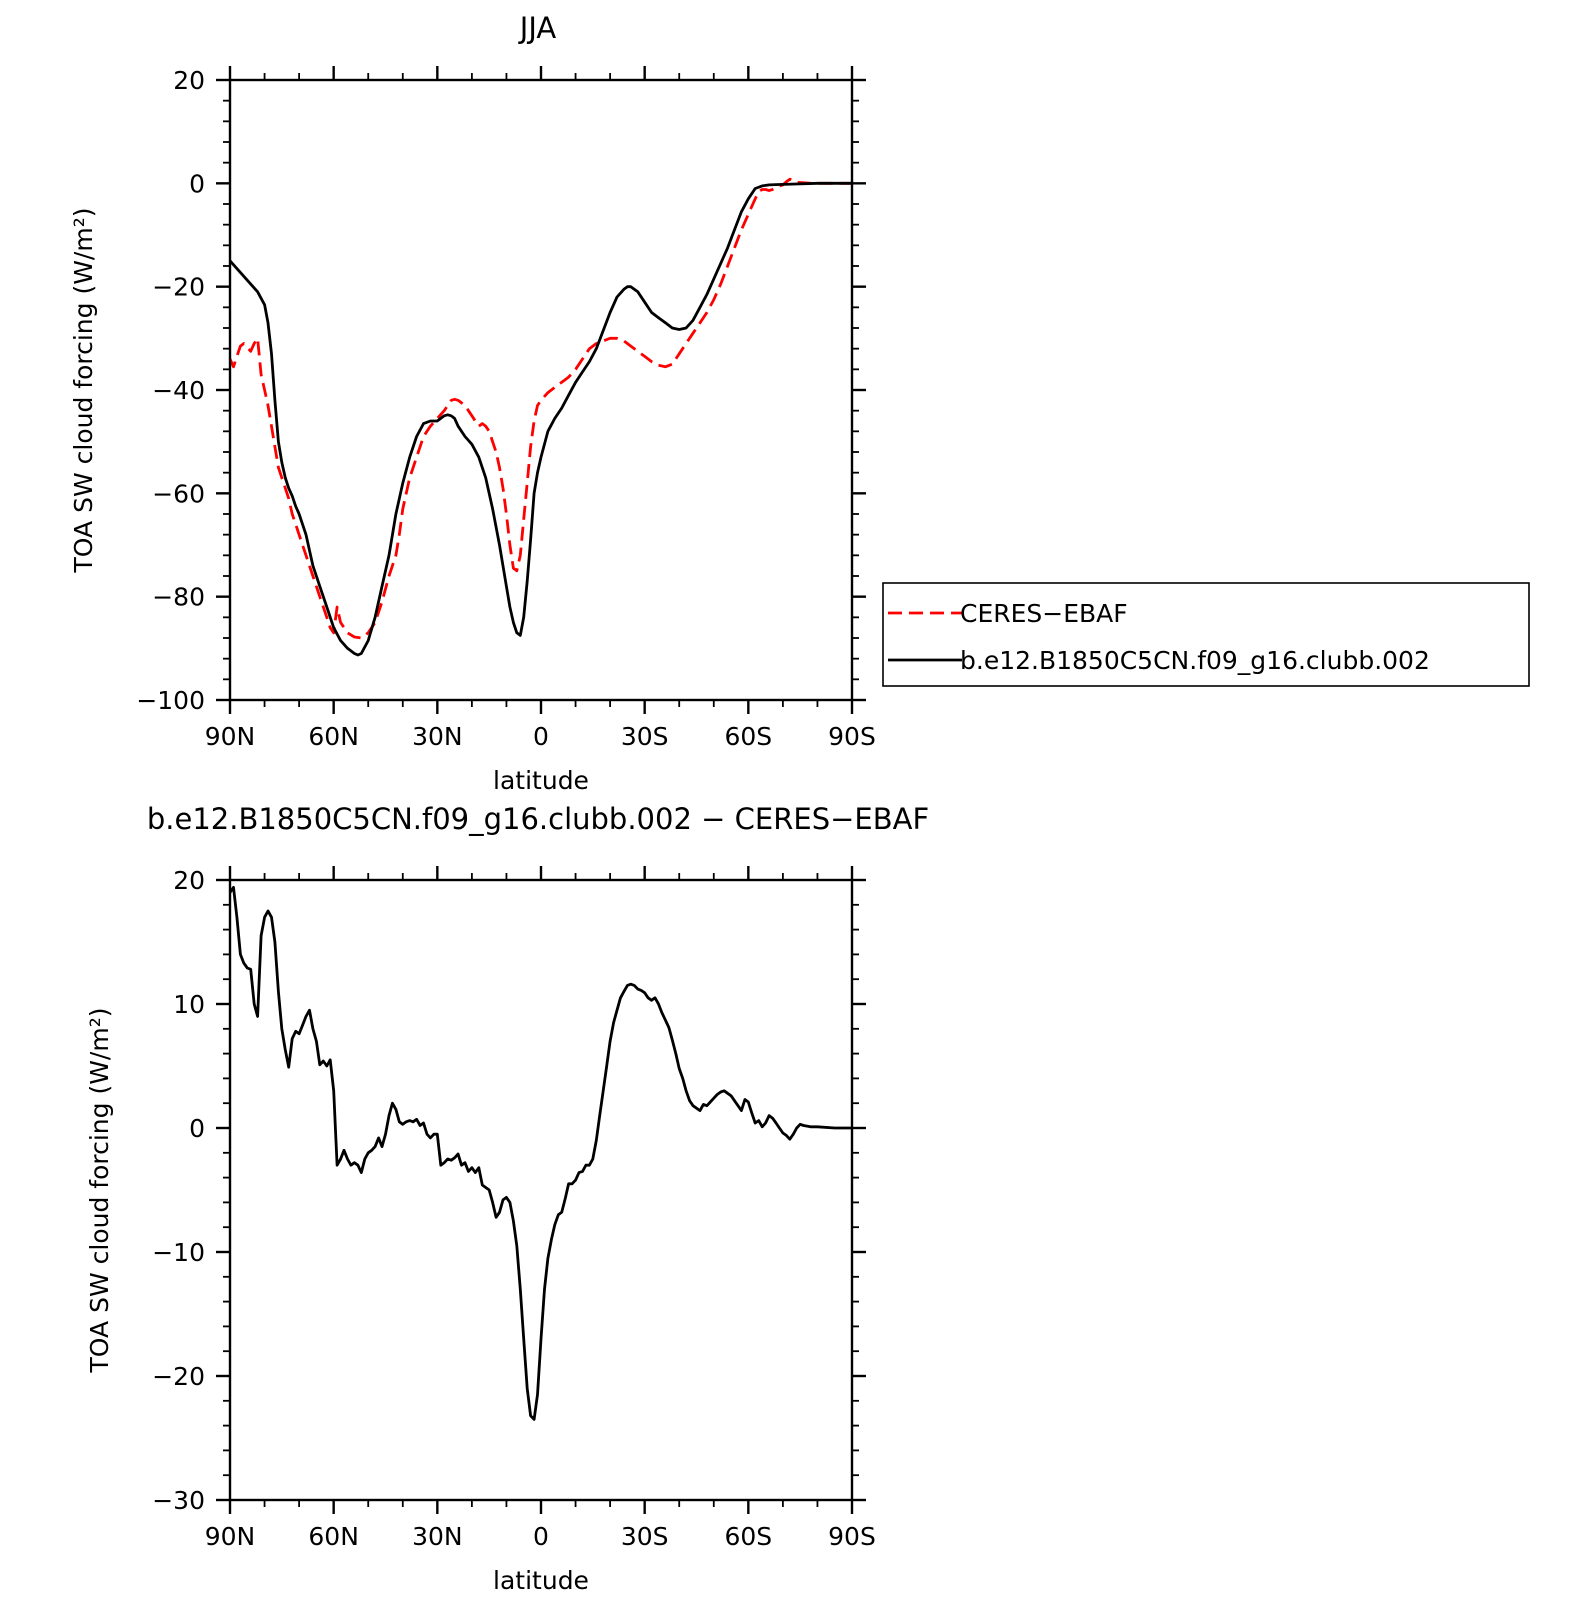 This screenshot has width=1594, height=1597. Describe the element at coordinates (1195, 660) in the screenshot. I see `legend-label-model: b.e12.B1850C5CN.f09_g16.clubb.002` at that location.